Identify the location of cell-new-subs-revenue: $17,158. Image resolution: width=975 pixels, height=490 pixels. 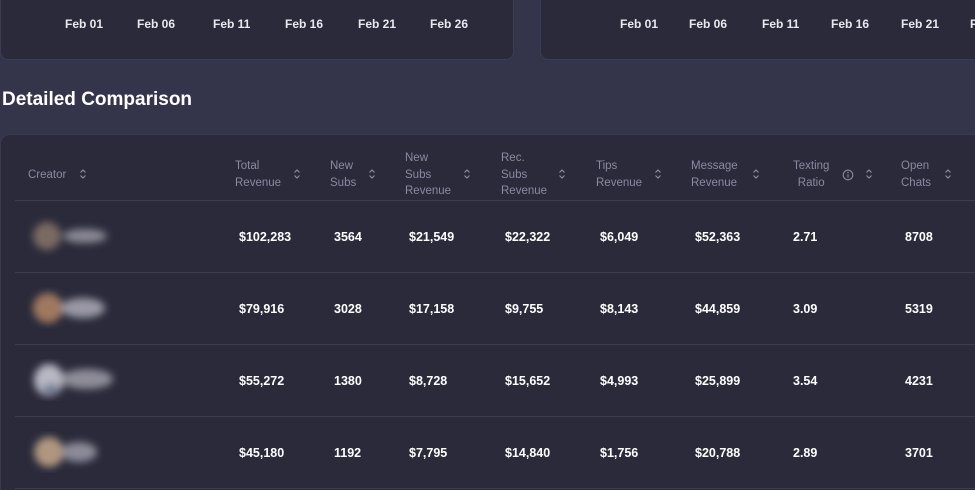
(432, 309).